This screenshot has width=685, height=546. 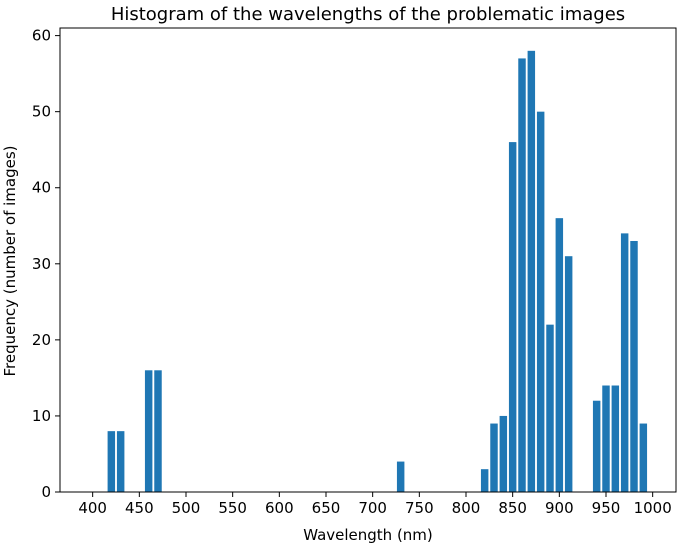 What do you see at coordinates (326, 508) in the screenshot?
I see `x-tick-label: 650` at bounding box center [326, 508].